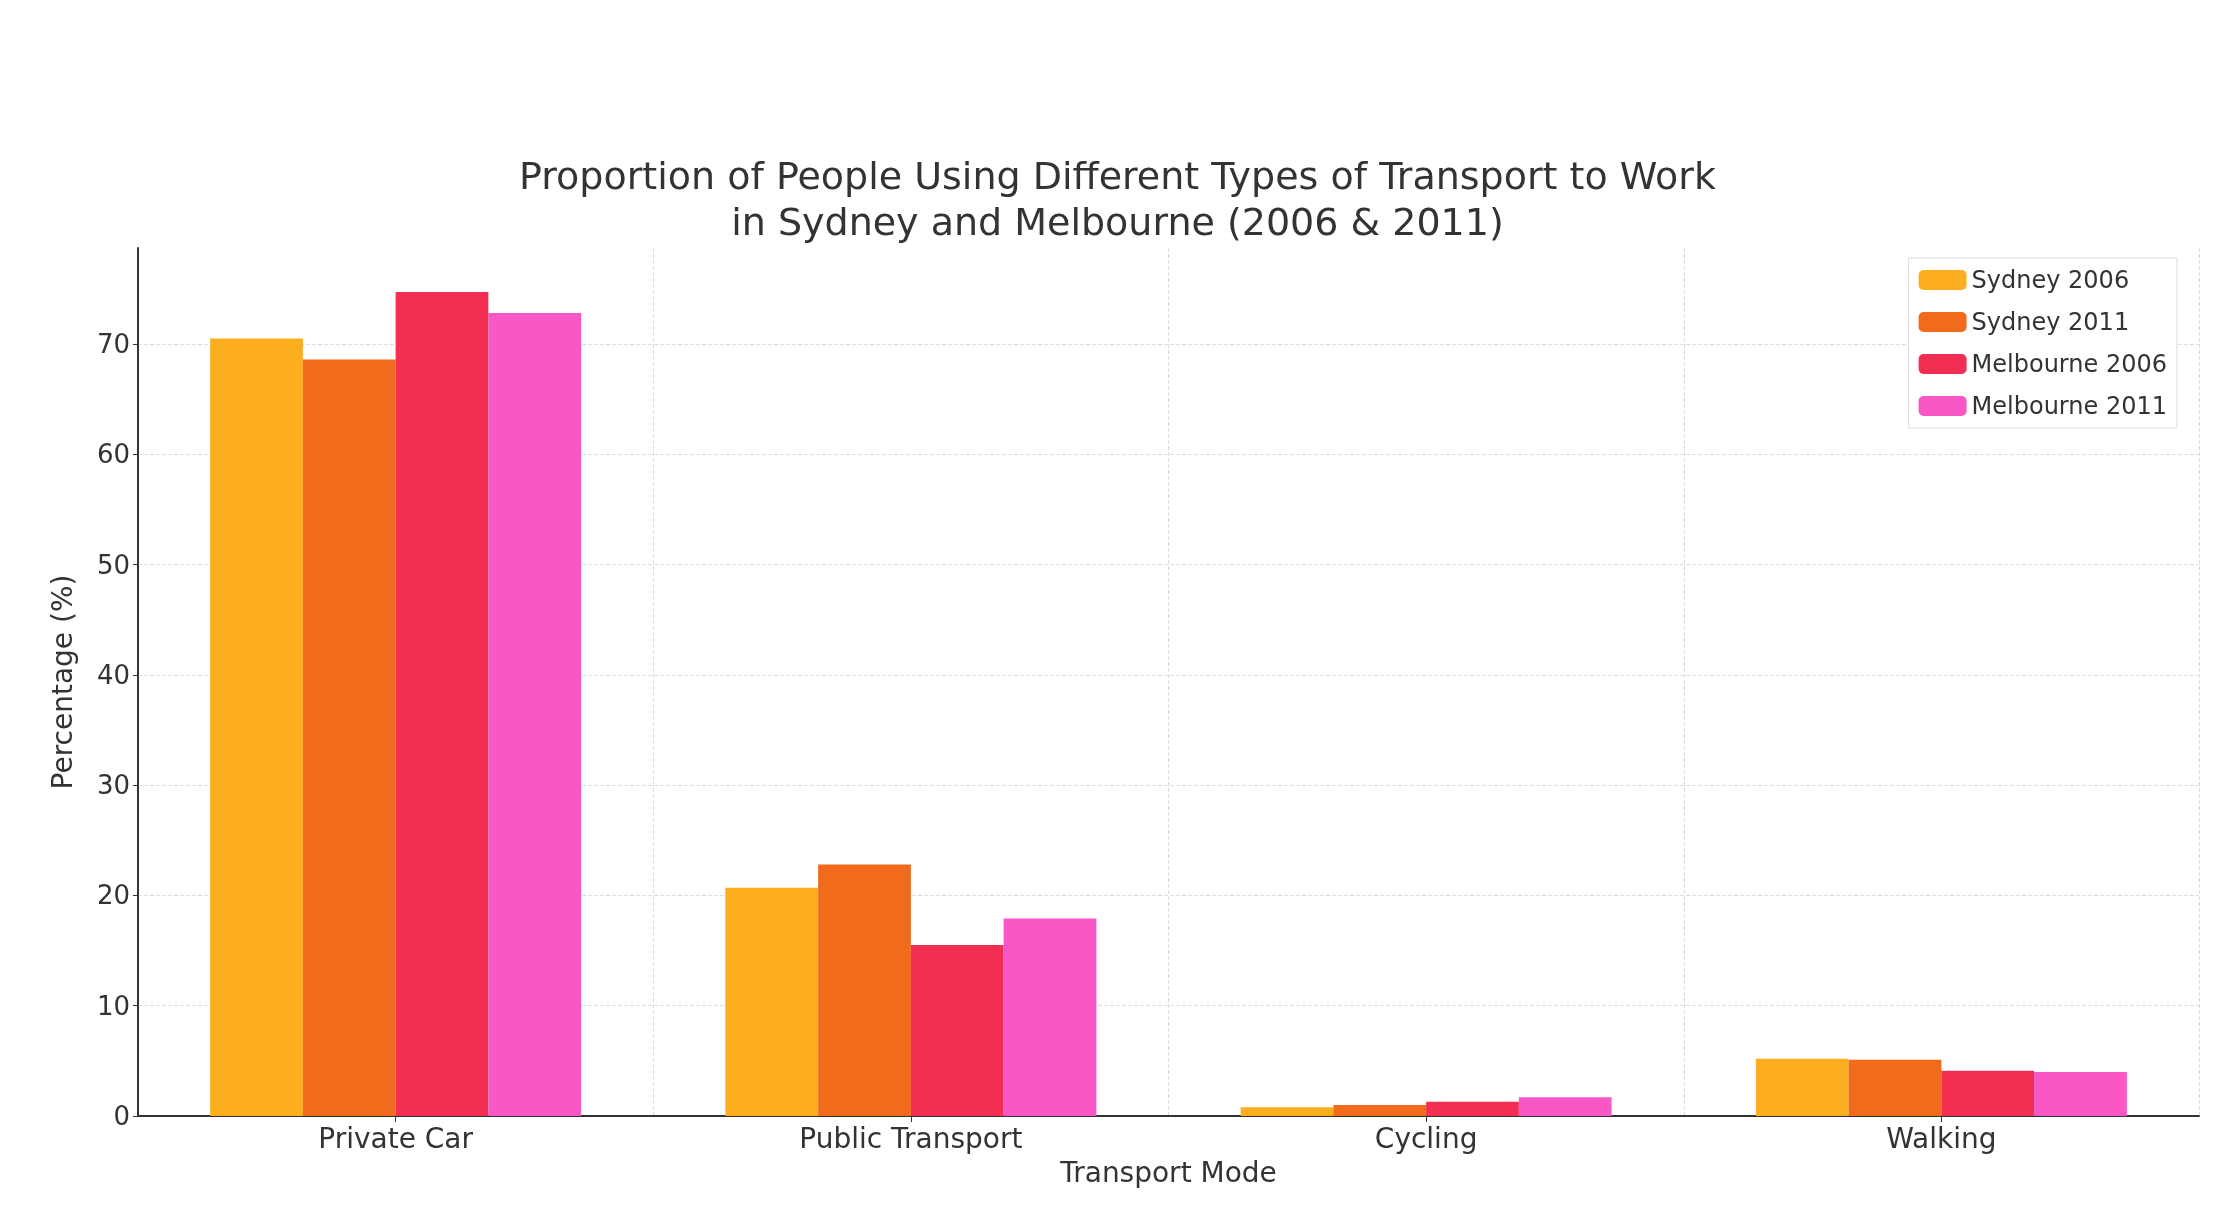  What do you see at coordinates (1168, 1172) in the screenshot?
I see `x-axis-title: Transport Mode` at bounding box center [1168, 1172].